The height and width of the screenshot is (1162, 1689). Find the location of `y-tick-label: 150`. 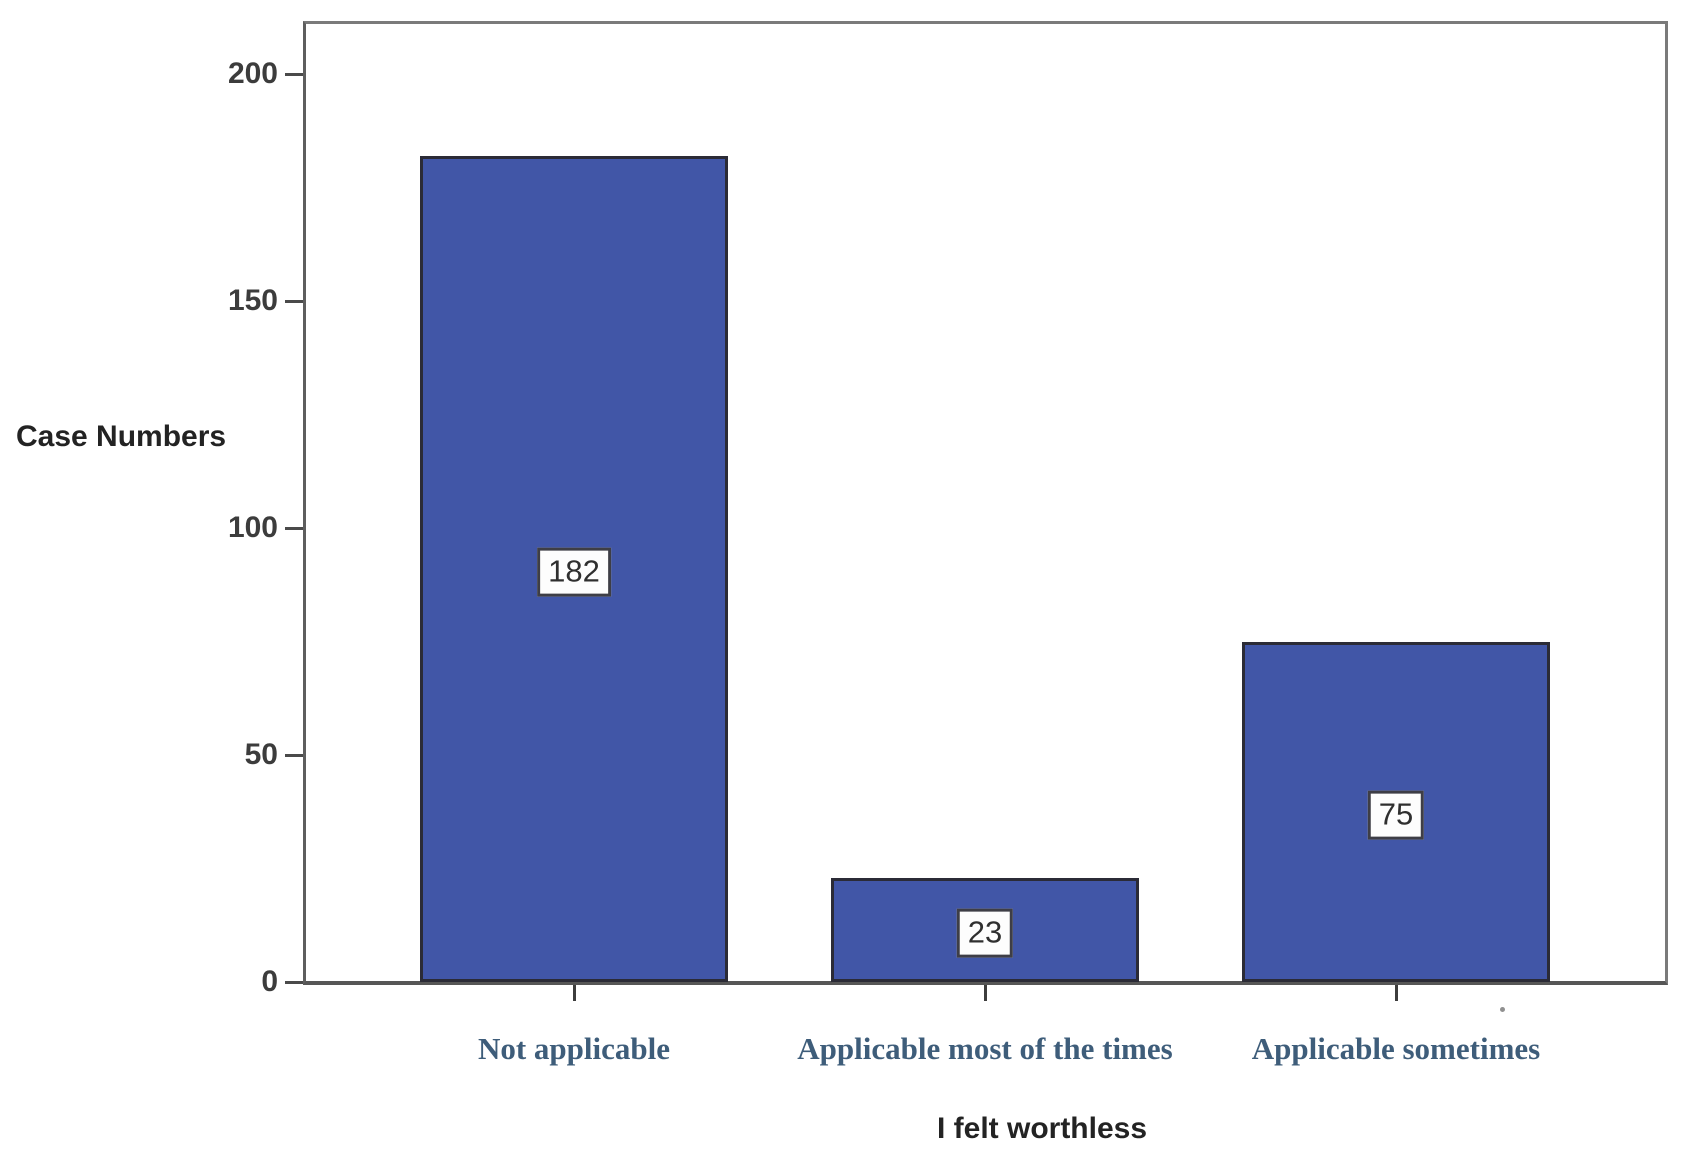

y-tick-label: 150 is located at coordinates (252, 300).